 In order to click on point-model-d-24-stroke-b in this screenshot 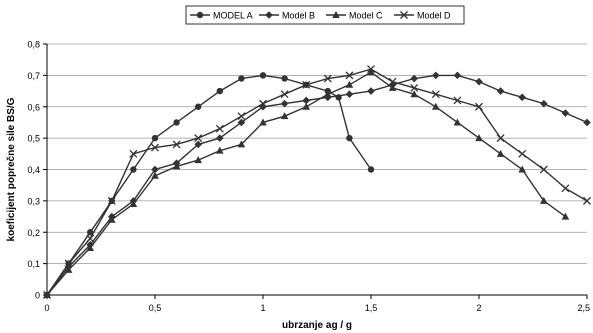, I will do `click(565, 188)`.